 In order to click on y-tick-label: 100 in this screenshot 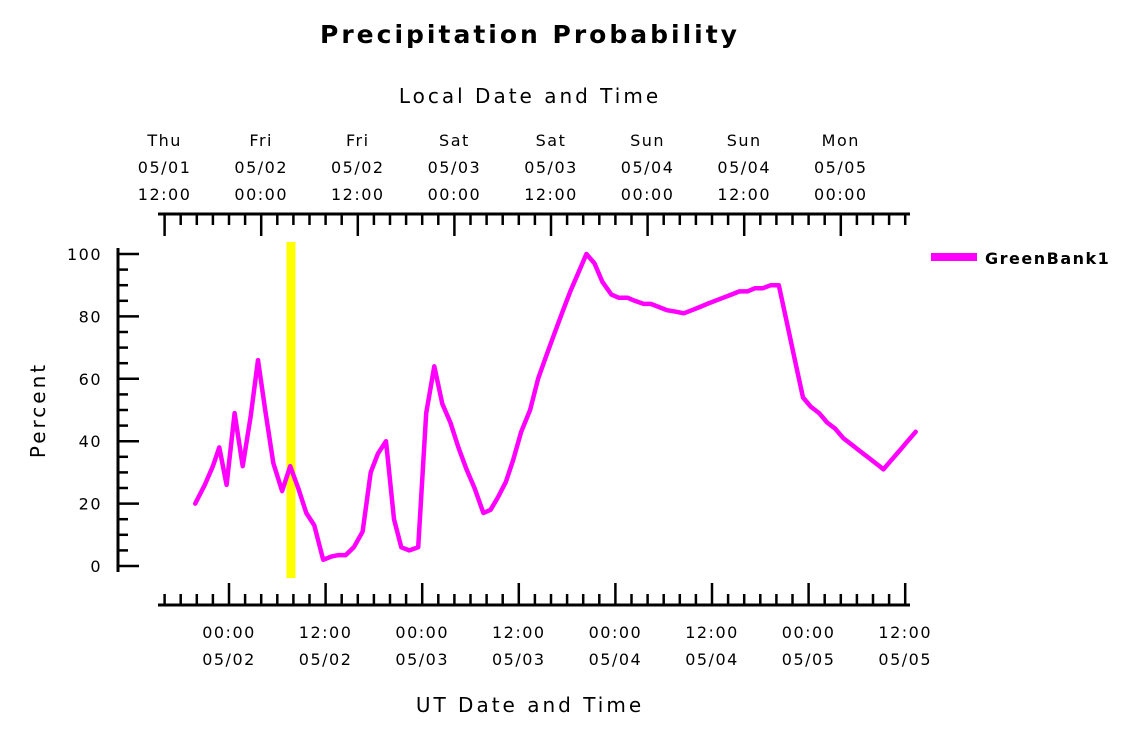, I will do `click(84, 254)`.